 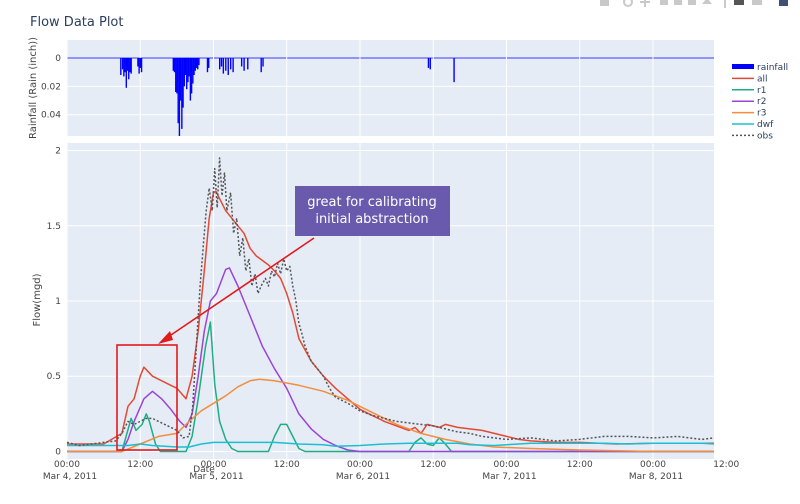 I want to click on flow-y-tick-label: 1.5, so click(x=54, y=227).